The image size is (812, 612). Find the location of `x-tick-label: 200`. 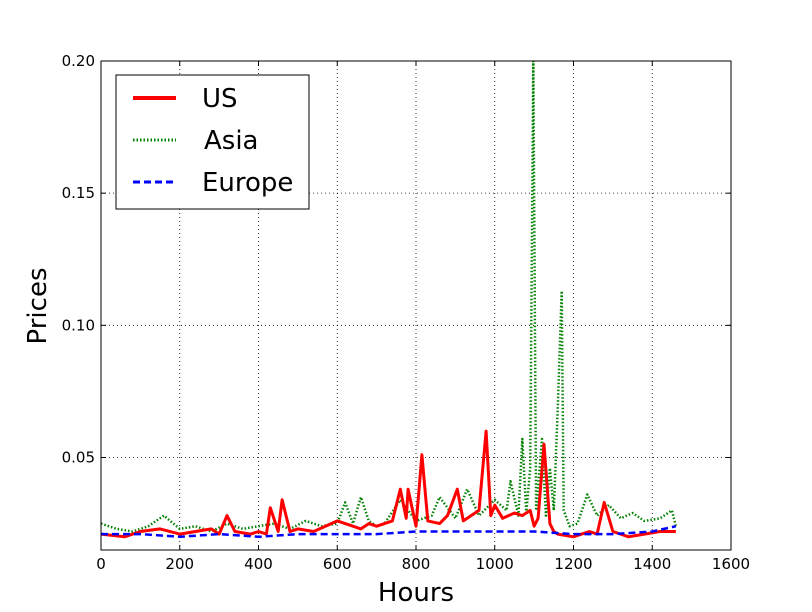

x-tick-label: 200 is located at coordinates (179, 564).